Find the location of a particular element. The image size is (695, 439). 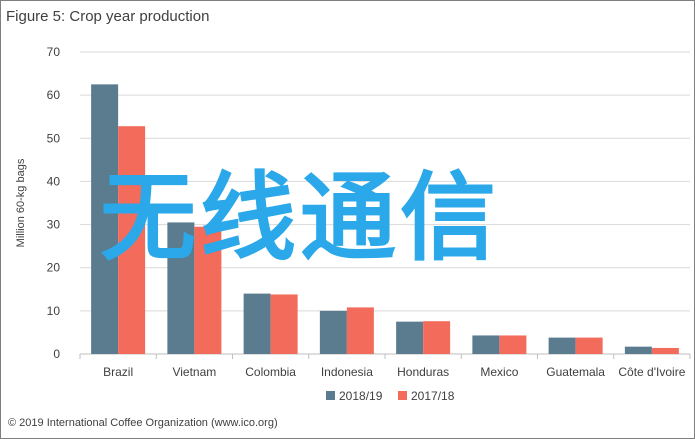

y-tick-label: 70 is located at coordinates (54, 52).